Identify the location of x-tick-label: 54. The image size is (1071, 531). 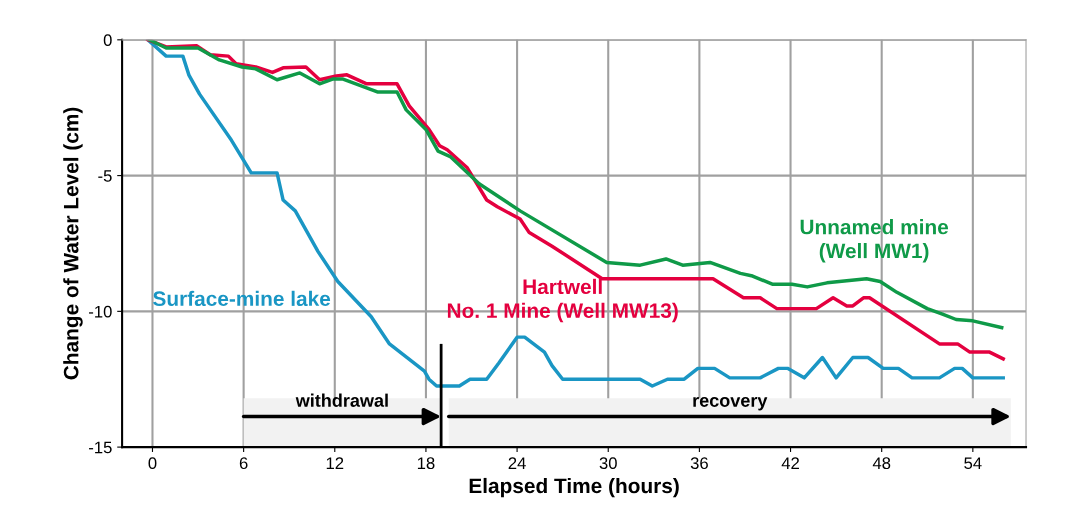
(973, 463).